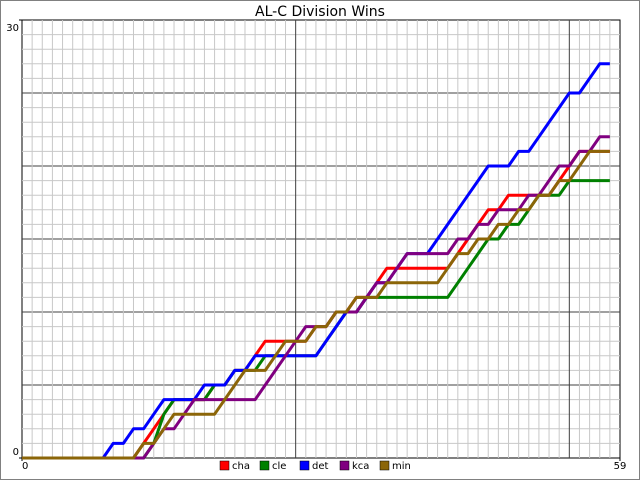 The height and width of the screenshot is (480, 640). I want to click on legend-label: min, so click(401, 466).